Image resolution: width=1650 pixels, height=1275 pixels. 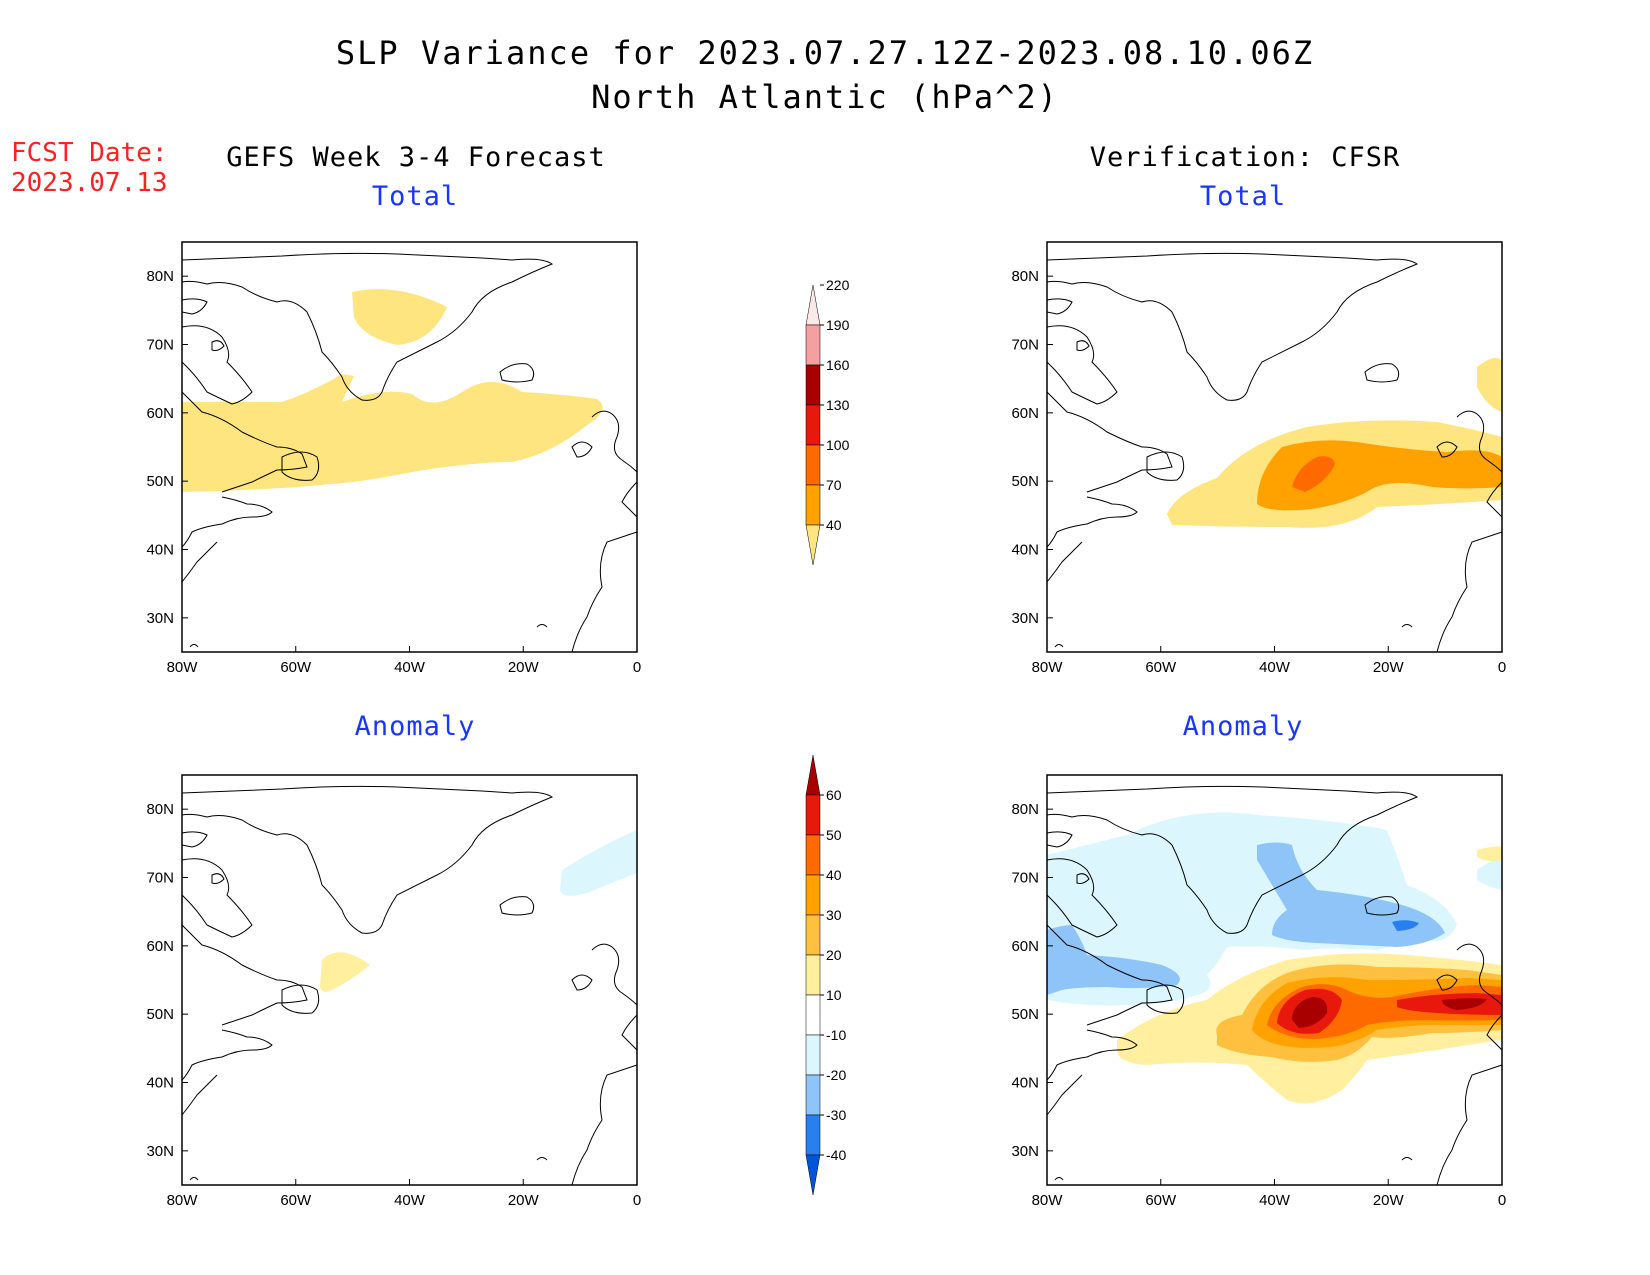 I want to click on map-panel-forecast-anomaly: 80W 60W 40W 20W 0 80N 70N 60N 50N 40N 30N, so click(x=393, y=991).